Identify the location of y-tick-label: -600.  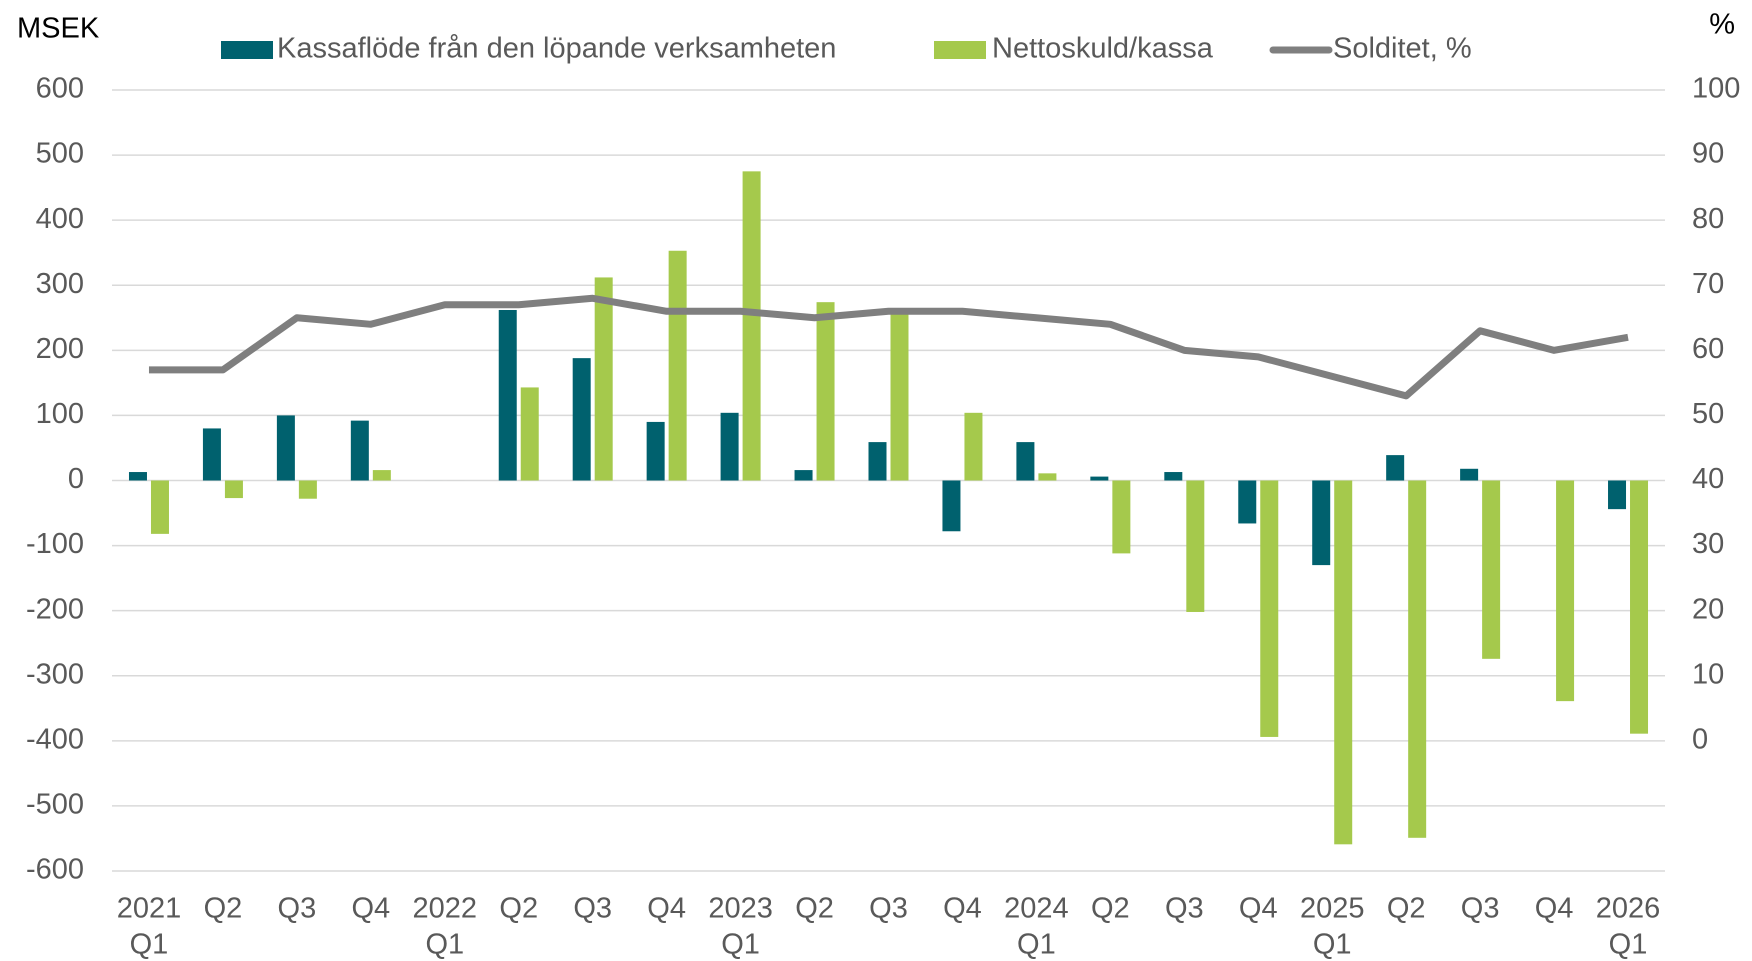
(55, 870).